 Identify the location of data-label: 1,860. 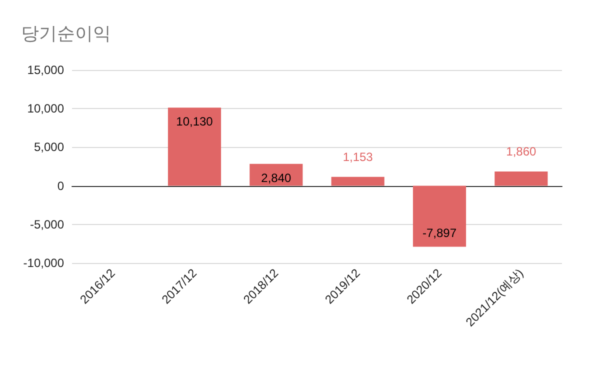
(521, 151).